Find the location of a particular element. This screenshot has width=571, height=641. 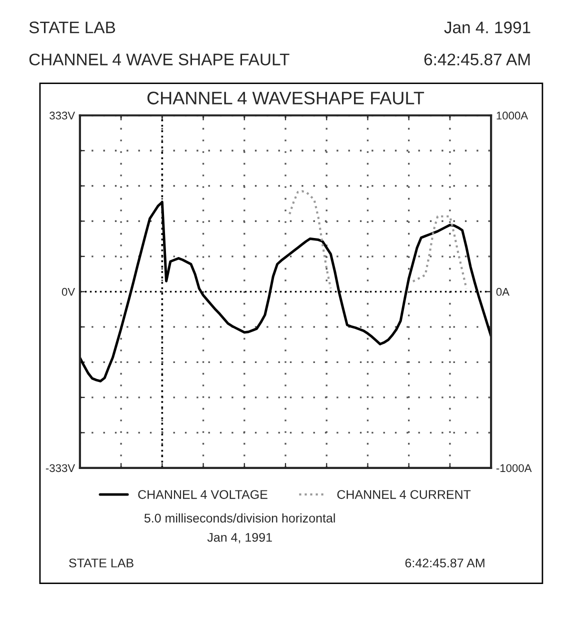

y-tick-label: 333V is located at coordinates (63, 116).